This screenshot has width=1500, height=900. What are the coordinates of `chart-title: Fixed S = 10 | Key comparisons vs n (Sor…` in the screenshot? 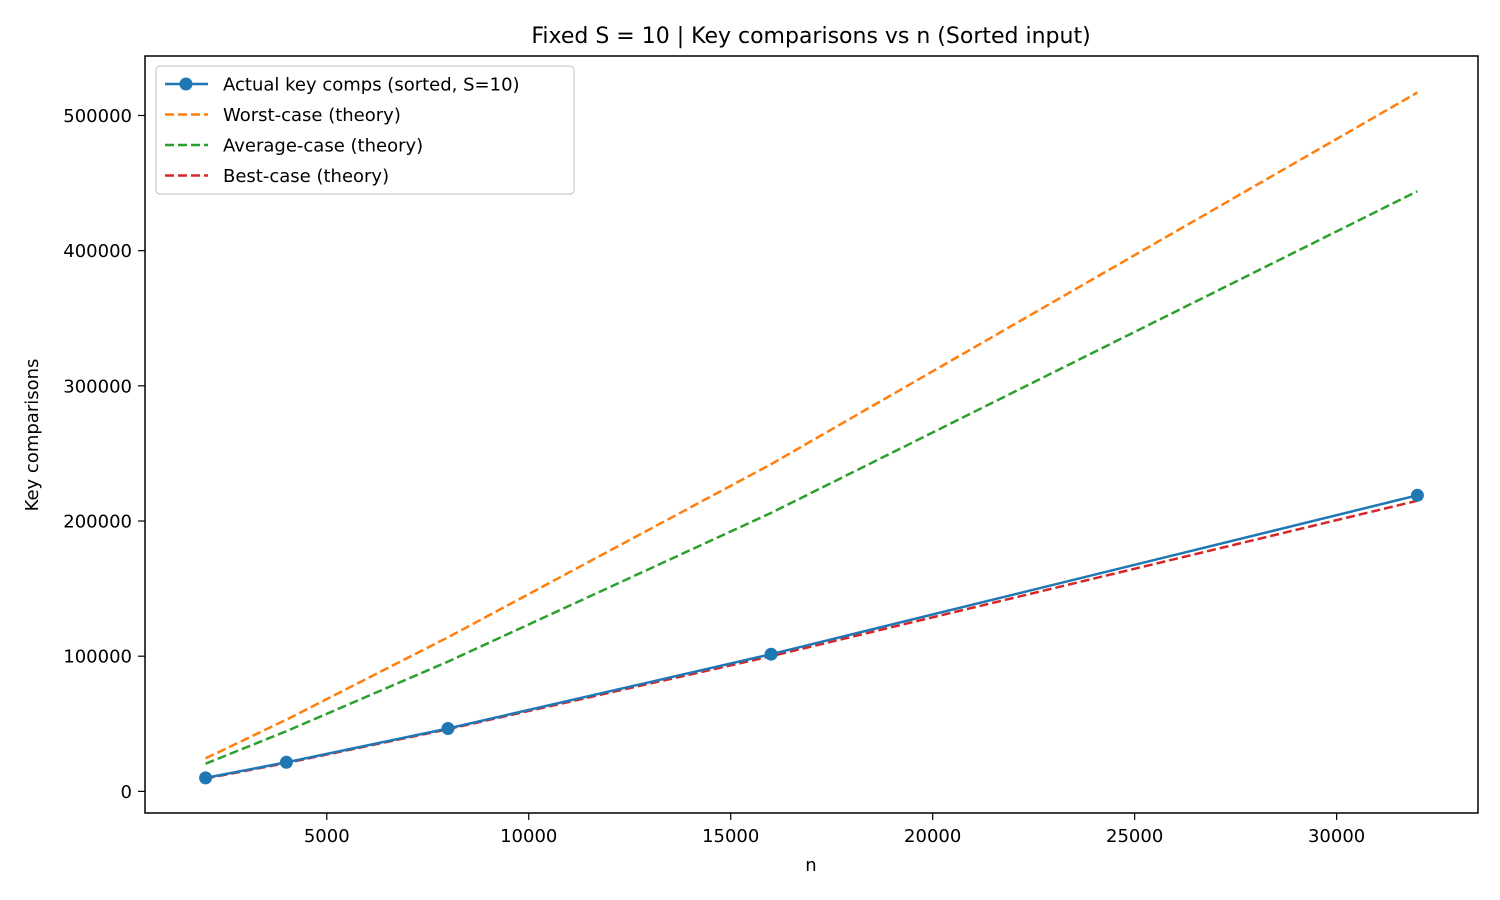 It's located at (810, 36).